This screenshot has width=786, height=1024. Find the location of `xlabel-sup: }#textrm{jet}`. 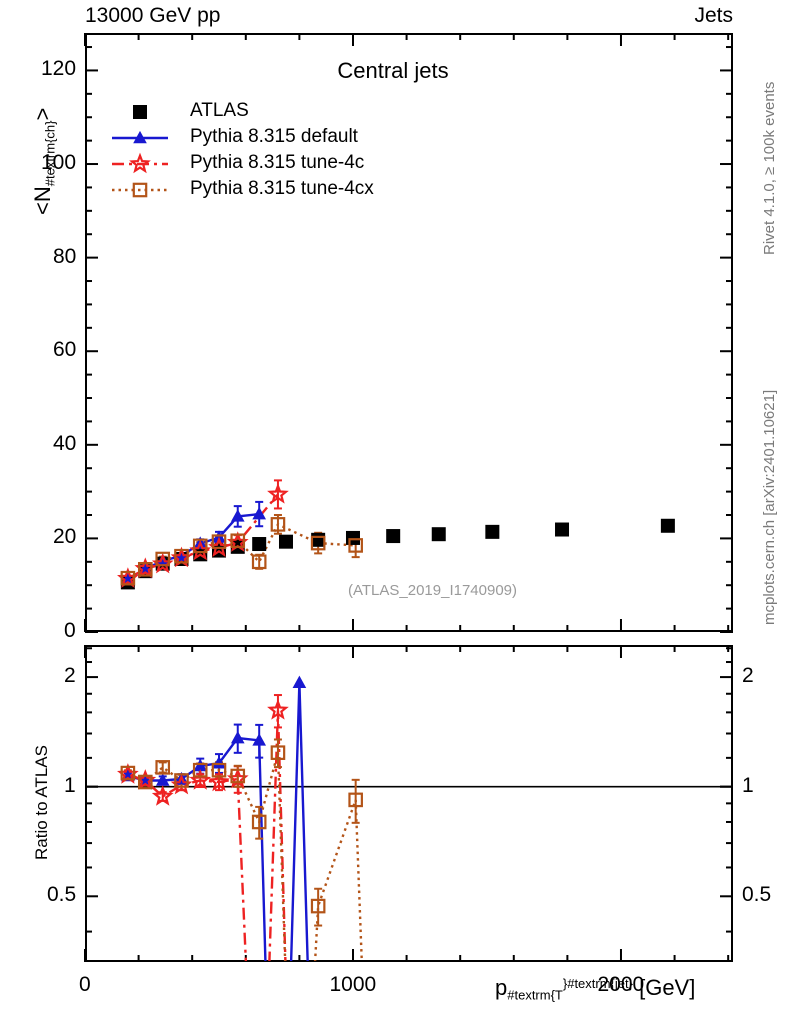

xlabel-sup: }#textrm{jet} is located at coordinates (597, 983).